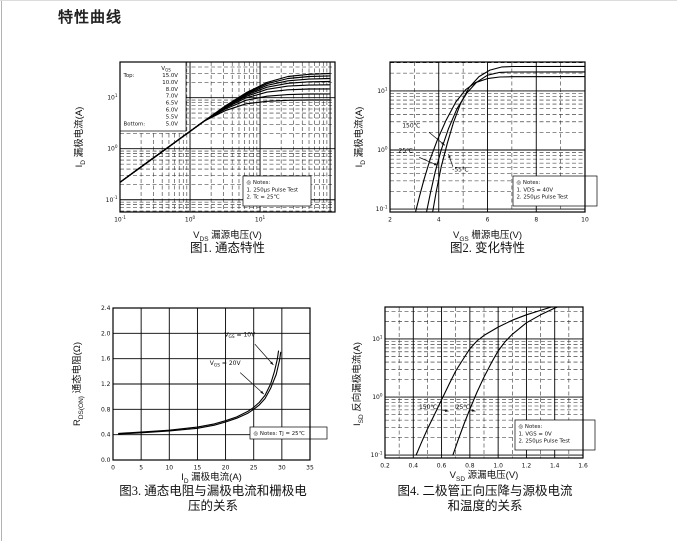  I want to click on fig4-x-axis-label: VSD 源漏电压(V), so click(484, 475).